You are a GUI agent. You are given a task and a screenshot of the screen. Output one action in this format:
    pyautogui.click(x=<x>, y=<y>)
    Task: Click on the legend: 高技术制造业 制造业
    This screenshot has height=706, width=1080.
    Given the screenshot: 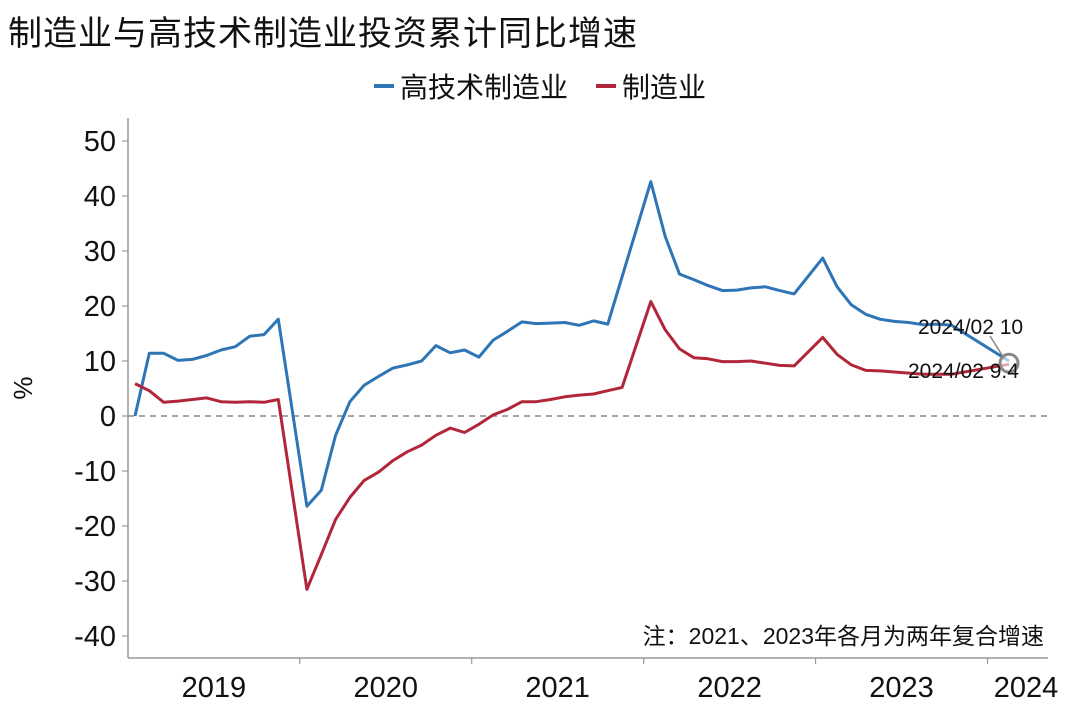 What is the action you would take?
    pyautogui.click(x=540, y=86)
    